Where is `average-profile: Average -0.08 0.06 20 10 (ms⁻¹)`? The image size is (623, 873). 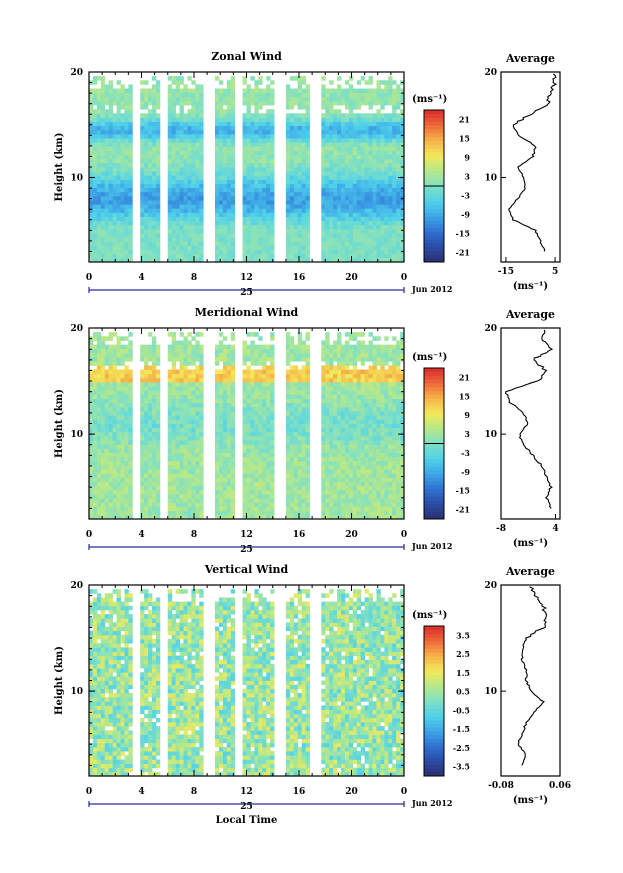
average-profile: Average -0.08 0.06 20 10 (ms⁻¹) is located at coordinates (527, 685).